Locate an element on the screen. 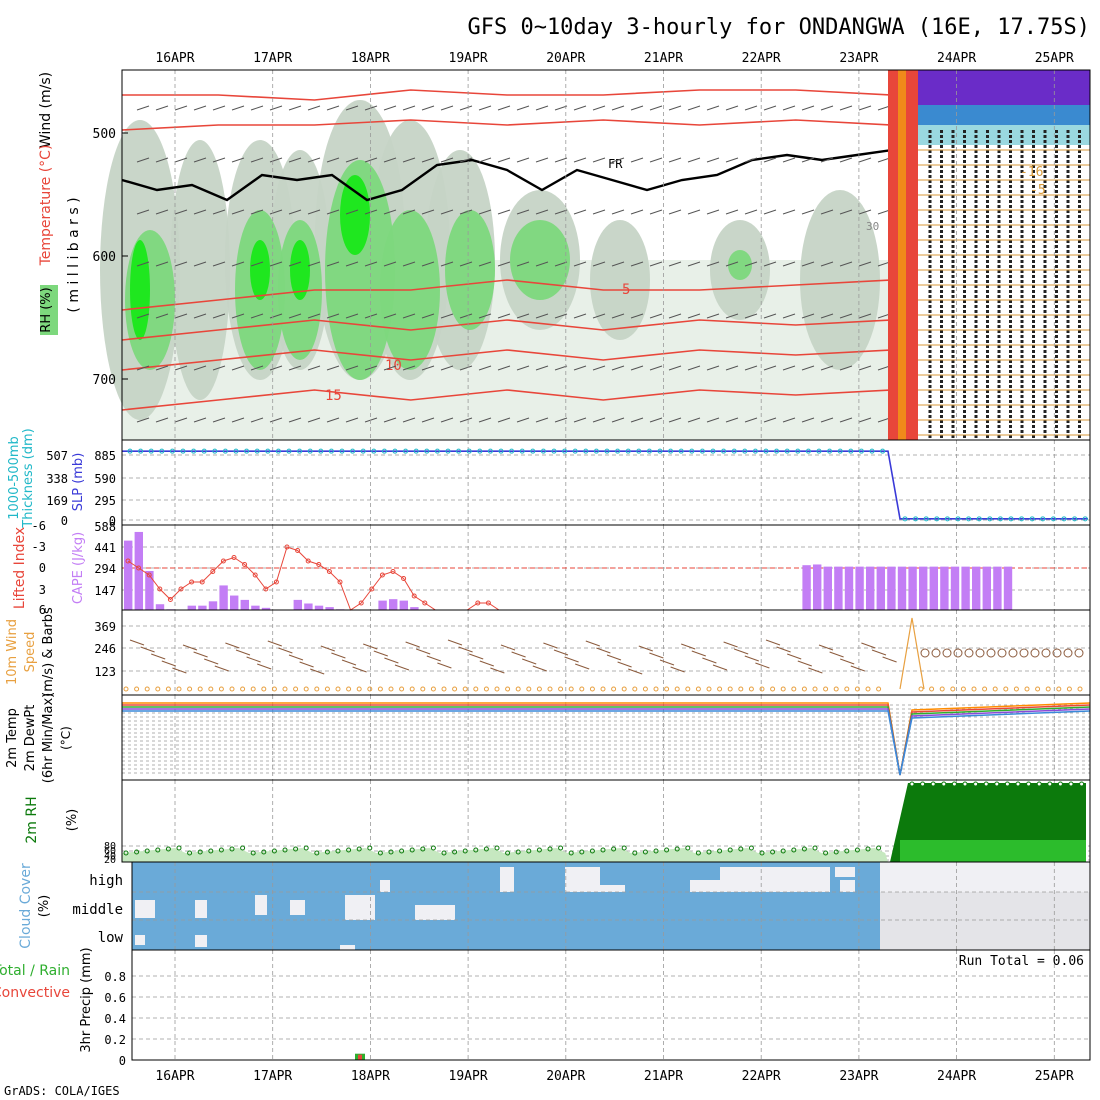 The width and height of the screenshot is (1100, 1100). contour-label: 30 is located at coordinates (872, 226).